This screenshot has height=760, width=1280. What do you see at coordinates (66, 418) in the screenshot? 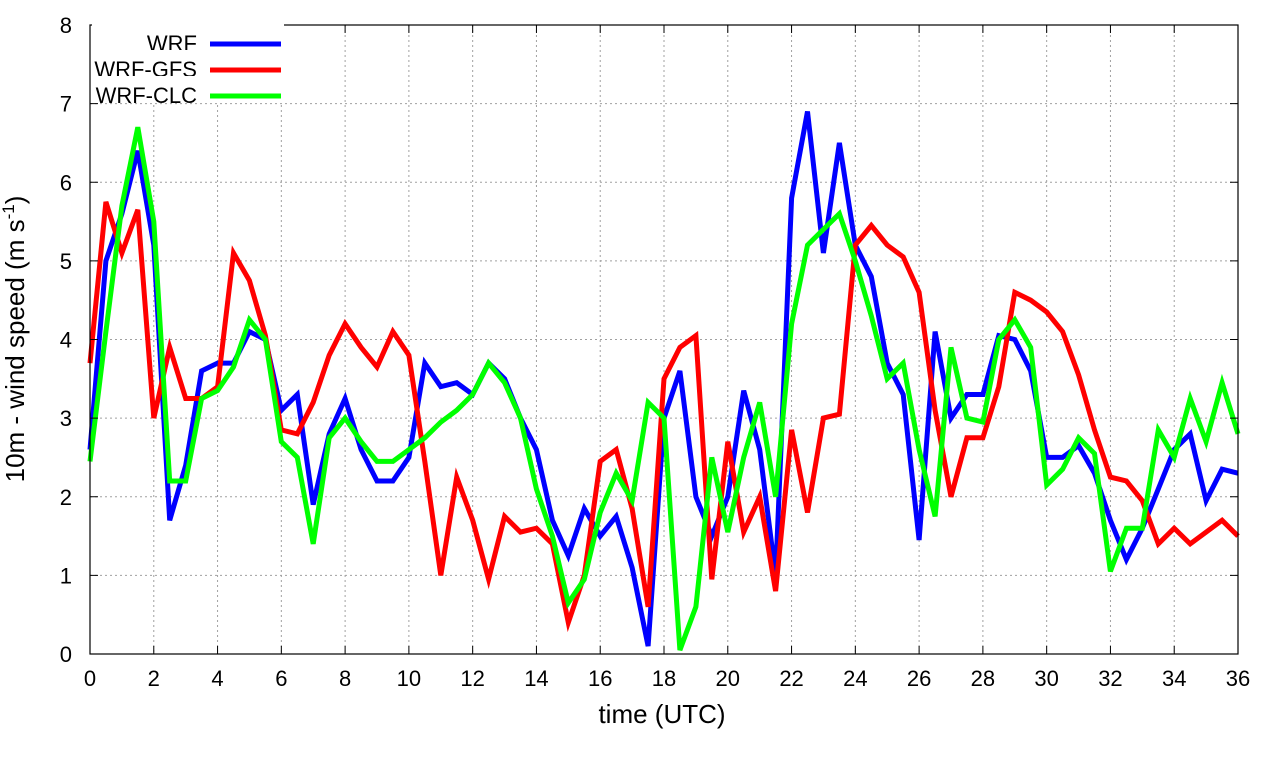
I see `y-tick-label: 3` at bounding box center [66, 418].